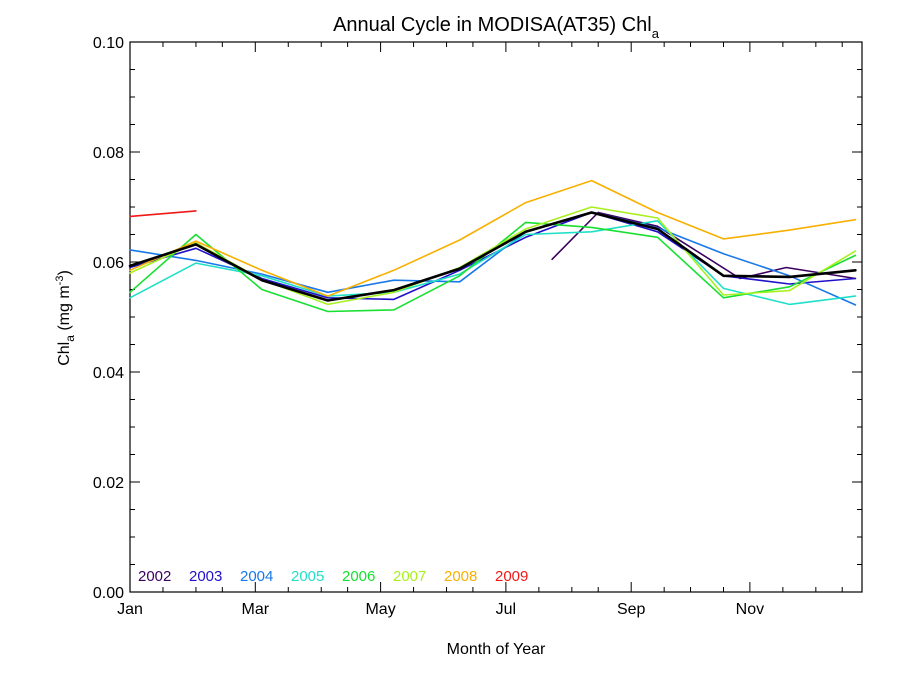 Image resolution: width=900 pixels, height=675 pixels. I want to click on legend-entry-2003: 2003, so click(205, 576).